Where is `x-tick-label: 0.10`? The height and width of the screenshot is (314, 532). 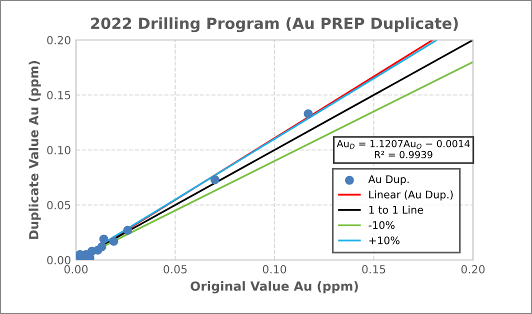 x-tick-label: 0.10 is located at coordinates (274, 269).